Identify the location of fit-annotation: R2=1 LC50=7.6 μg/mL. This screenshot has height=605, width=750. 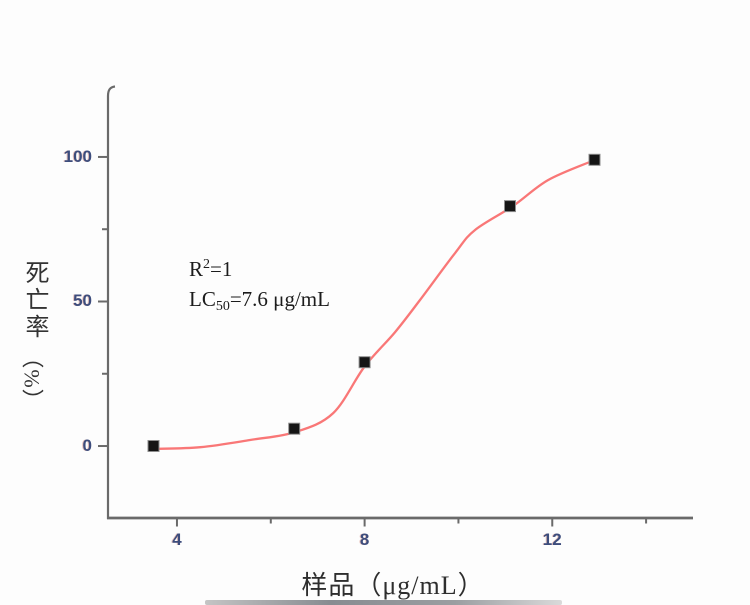
(259, 286).